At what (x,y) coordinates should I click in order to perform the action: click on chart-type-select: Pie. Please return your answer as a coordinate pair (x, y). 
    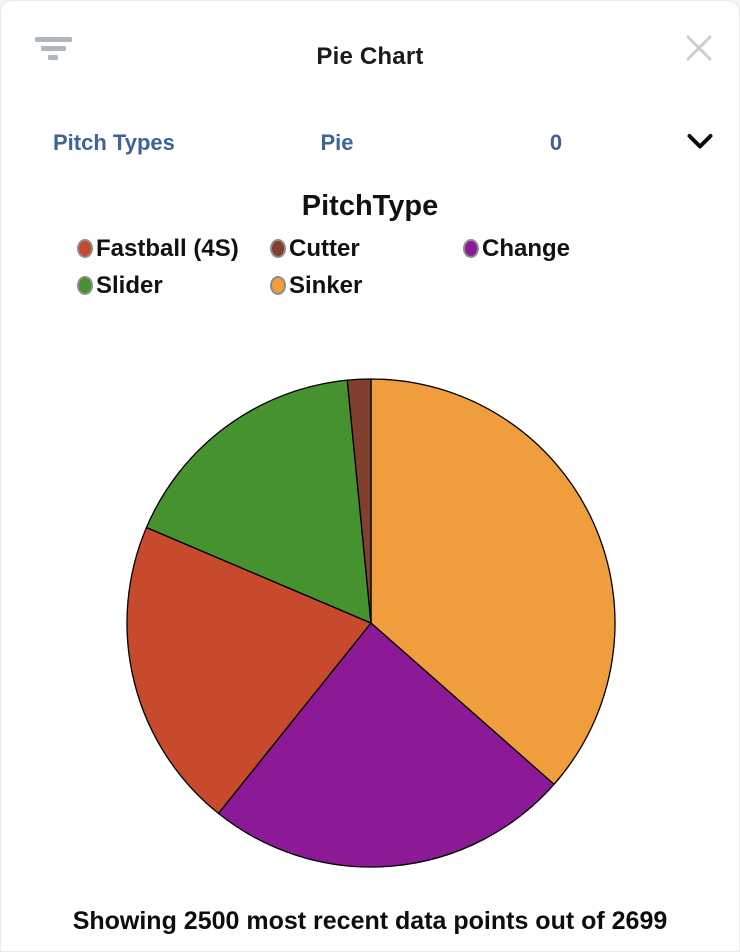
    Looking at the image, I should click on (337, 142).